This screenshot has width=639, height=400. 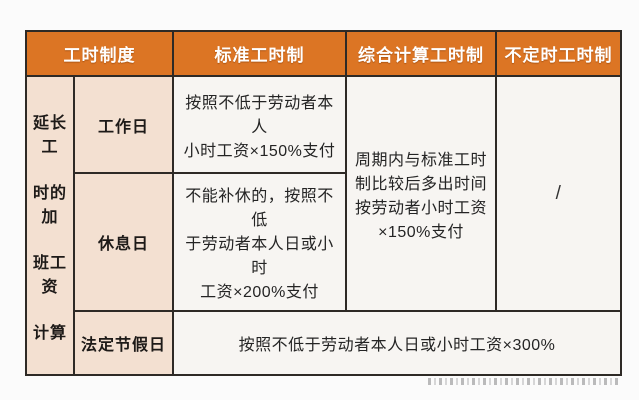 I want to click on row-group-label-cell: 延长工 时的加 班工资 计算, so click(x=50, y=225).